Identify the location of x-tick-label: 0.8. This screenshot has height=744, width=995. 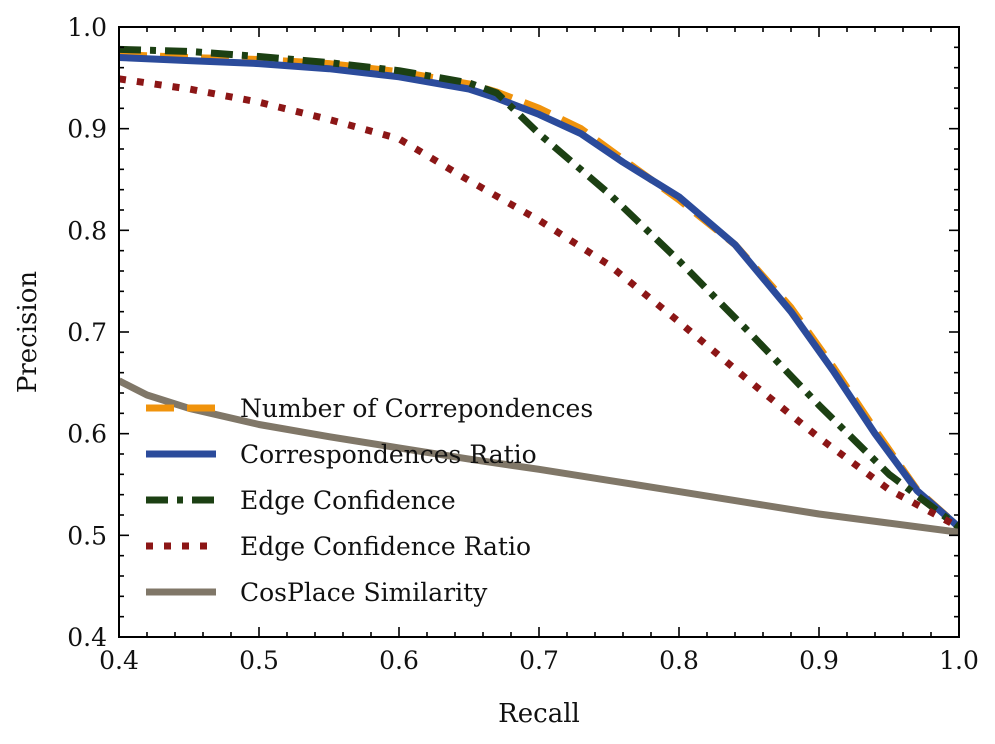
(679, 660).